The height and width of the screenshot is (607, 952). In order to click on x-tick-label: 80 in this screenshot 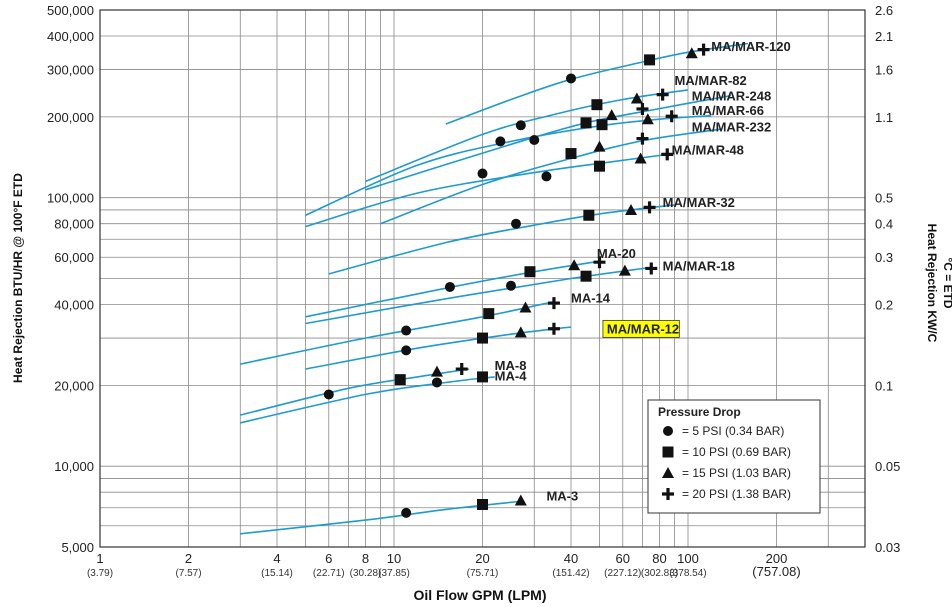, I will do `click(659, 558)`.